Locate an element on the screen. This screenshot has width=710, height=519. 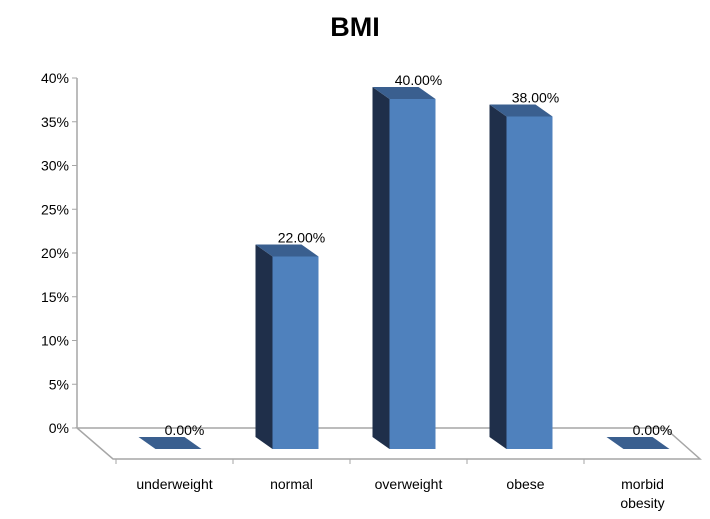
y-tick-label: 20% is located at coordinates (55, 253).